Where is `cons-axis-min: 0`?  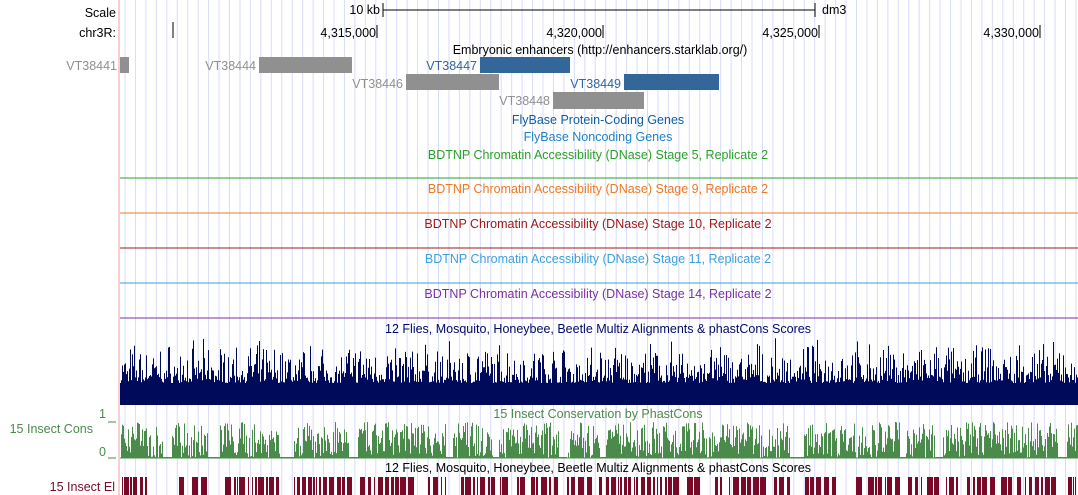 cons-axis-min: 0 is located at coordinates (102, 452).